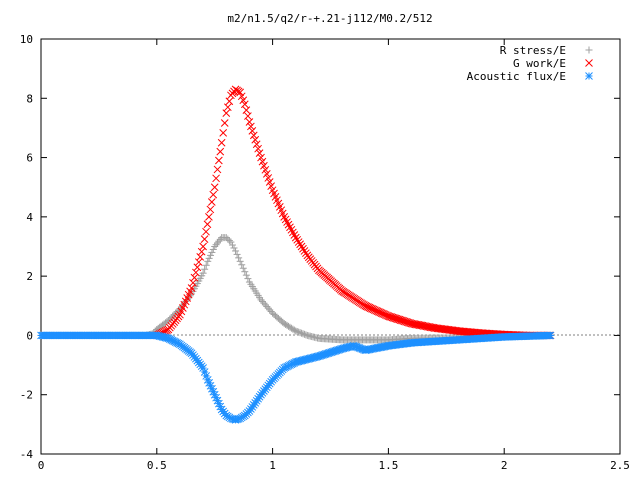 This screenshot has width=640, height=480. What do you see at coordinates (539, 63) in the screenshot?
I see `legend-label: G work/E` at bounding box center [539, 63].